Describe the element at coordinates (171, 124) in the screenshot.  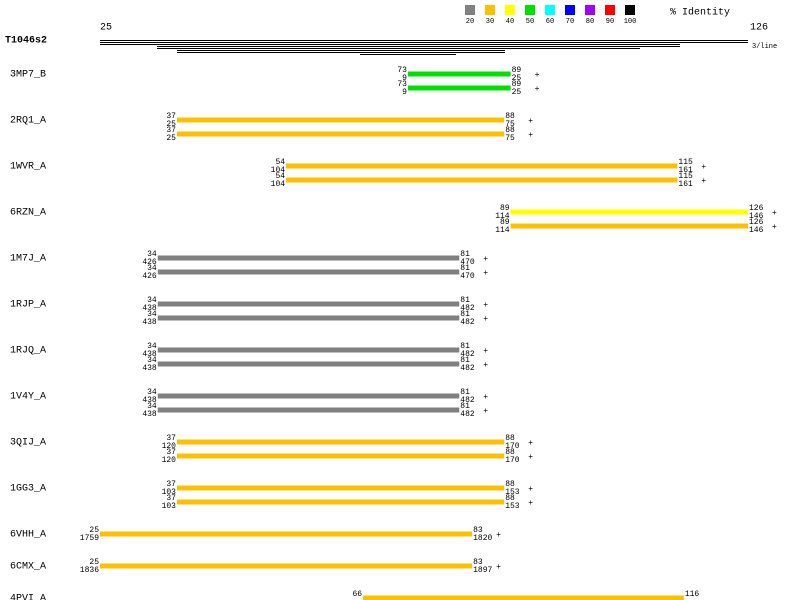
I see `s-start: 25` at that location.